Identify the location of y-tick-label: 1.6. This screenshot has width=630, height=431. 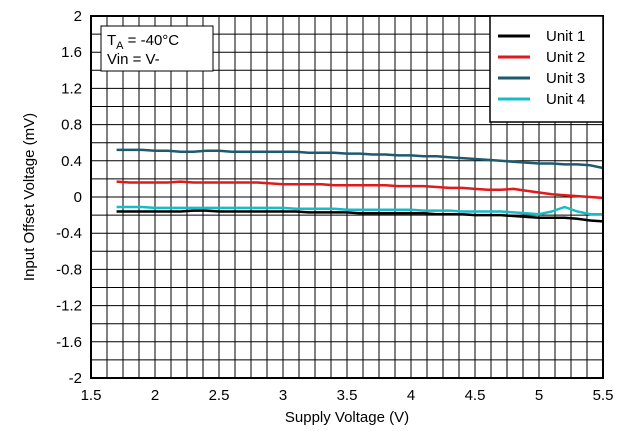
(71, 52).